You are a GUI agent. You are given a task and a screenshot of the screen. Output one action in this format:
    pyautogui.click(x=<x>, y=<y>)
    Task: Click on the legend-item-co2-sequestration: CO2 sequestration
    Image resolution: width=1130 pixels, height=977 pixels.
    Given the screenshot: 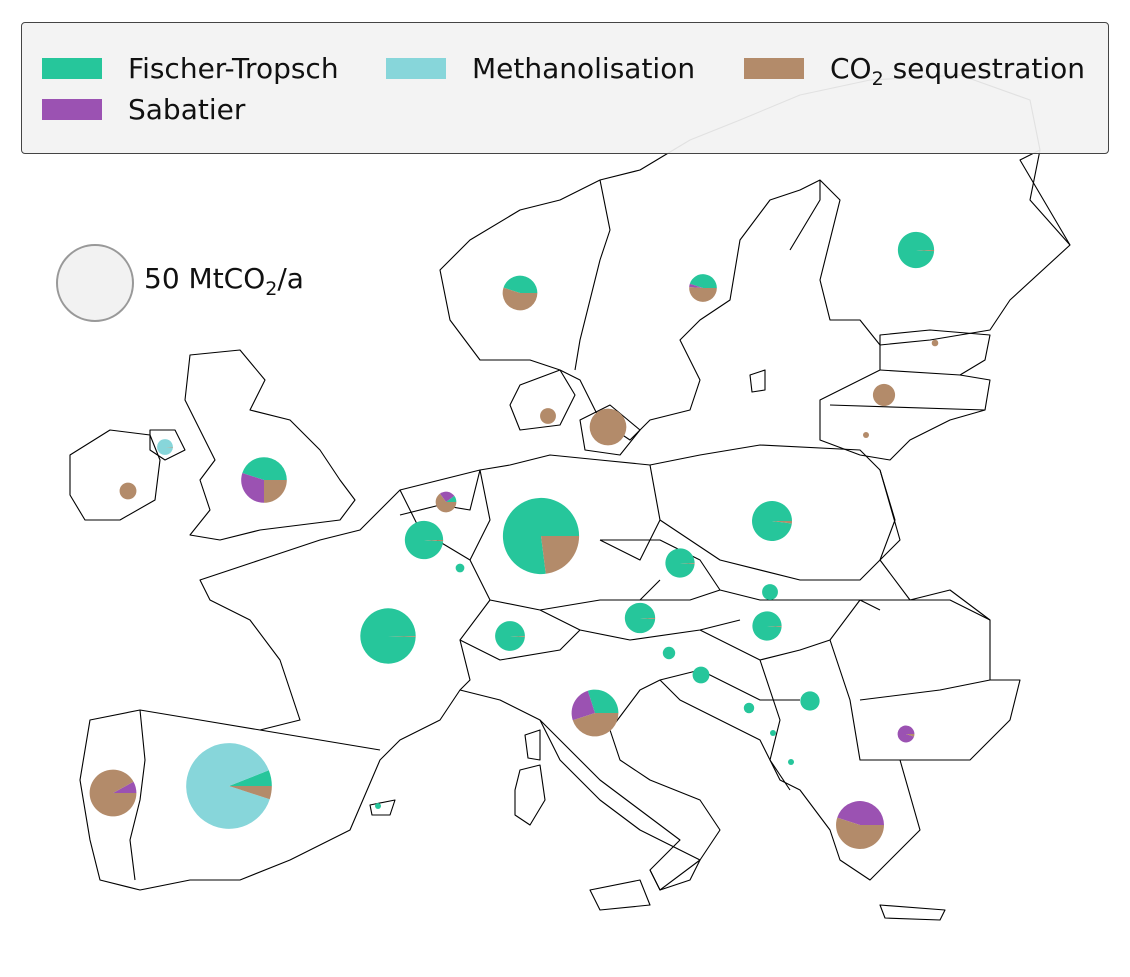 What is the action you would take?
    pyautogui.click(x=914, y=68)
    